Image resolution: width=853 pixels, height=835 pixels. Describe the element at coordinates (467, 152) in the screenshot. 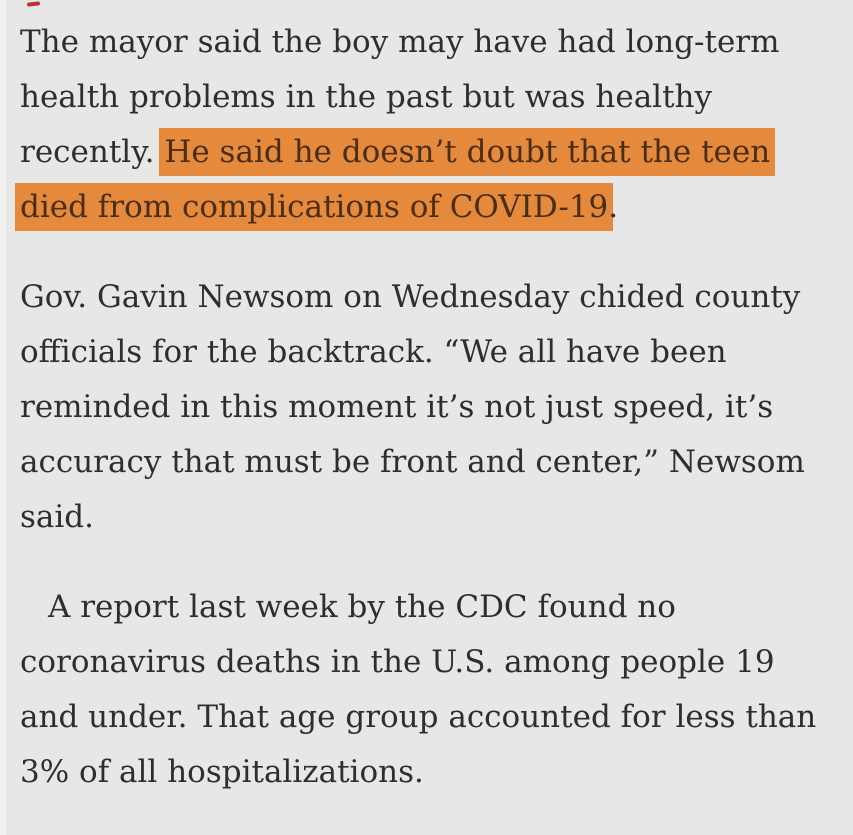

I see `highlighted-text: He said he doesn’t doubt that the teen` at that location.